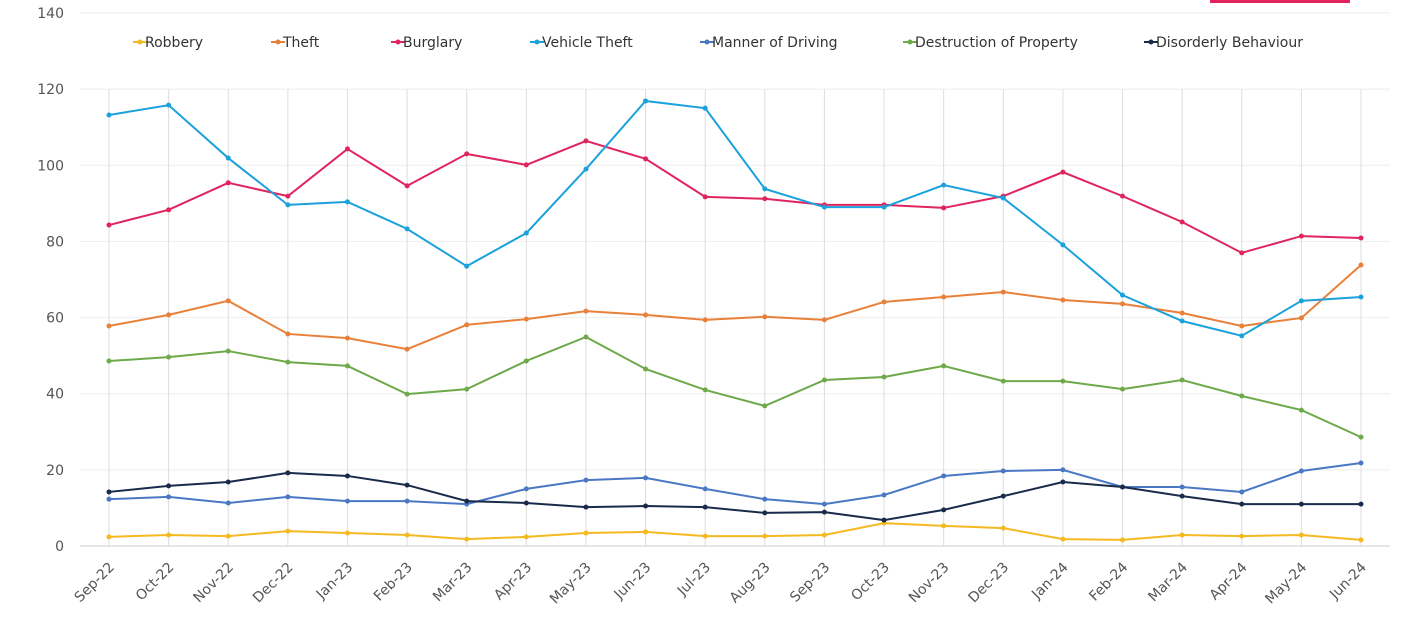  I want to click on x-tick-label: Nov-22, so click(214, 583).